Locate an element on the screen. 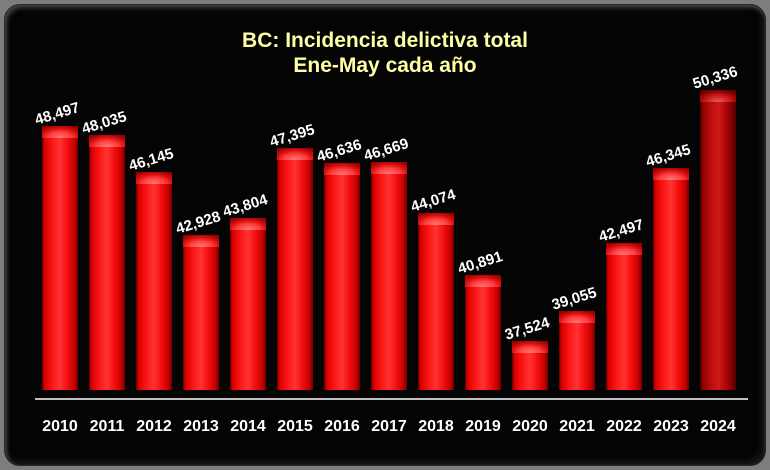 The image size is (770, 470). category-label-2019: 2019 is located at coordinates (483, 426).